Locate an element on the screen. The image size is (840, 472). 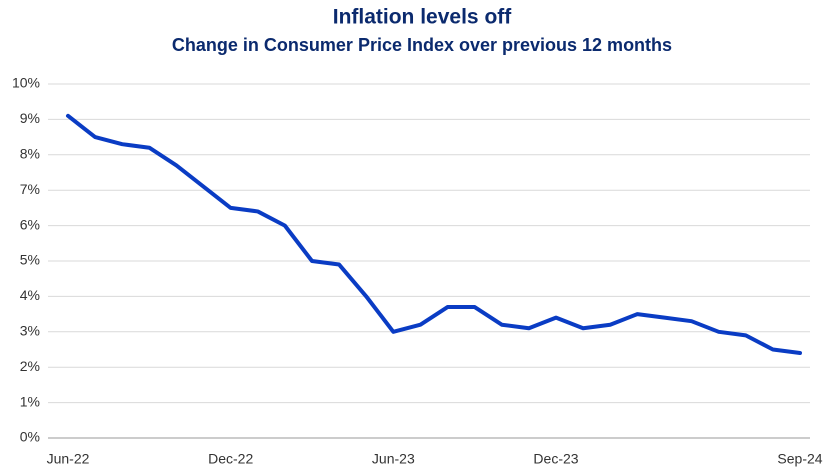
x-tick-label: Jun-22 is located at coordinates (68, 459).